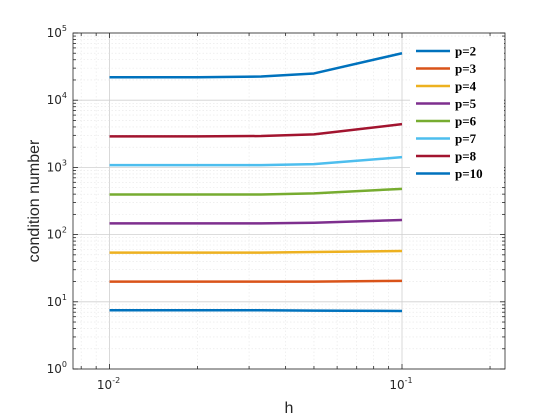 Image resolution: width=560 pixels, height=420 pixels. What do you see at coordinates (57, 32) in the screenshot?
I see `y-tick-label: 10⁵` at bounding box center [57, 32].